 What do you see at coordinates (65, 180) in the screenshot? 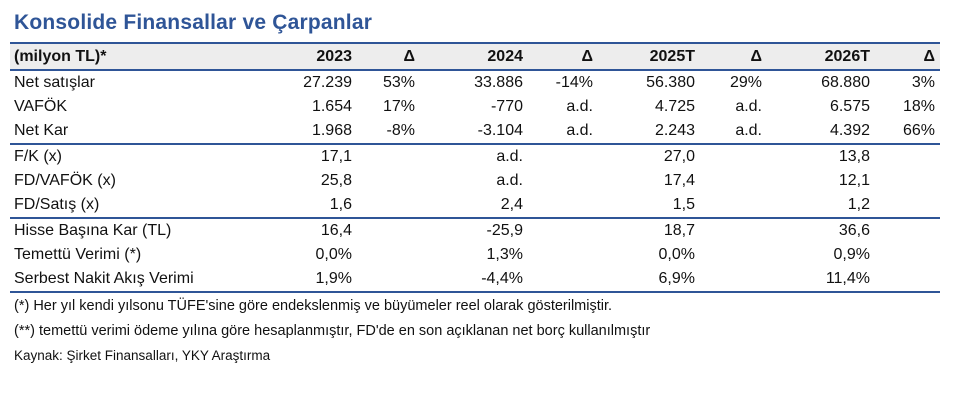
I see `row-label: FD/VAFÖK (x)` at bounding box center [65, 180].